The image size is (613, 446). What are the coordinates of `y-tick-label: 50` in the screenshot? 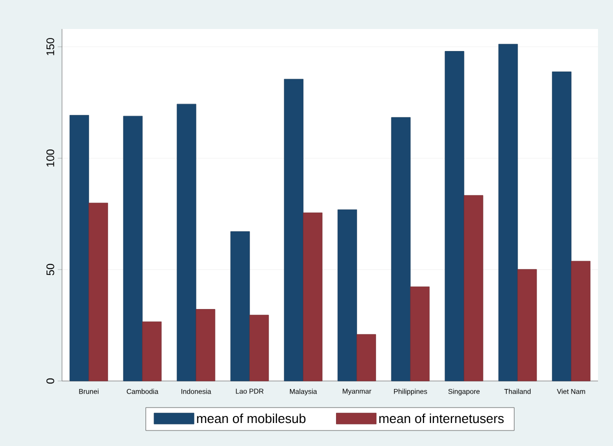 It's located at (50, 270).